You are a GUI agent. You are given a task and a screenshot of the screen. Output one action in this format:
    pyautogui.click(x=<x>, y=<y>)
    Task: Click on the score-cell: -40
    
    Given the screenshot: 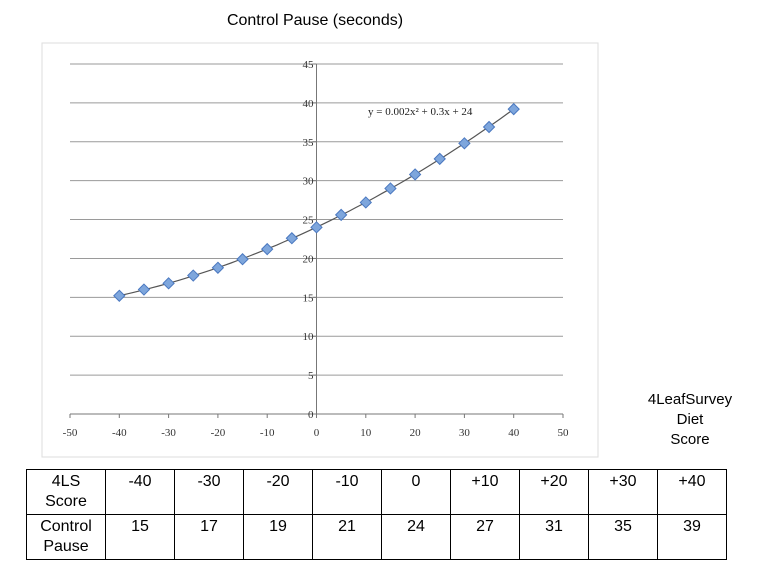 What is the action you would take?
    pyautogui.click(x=140, y=492)
    